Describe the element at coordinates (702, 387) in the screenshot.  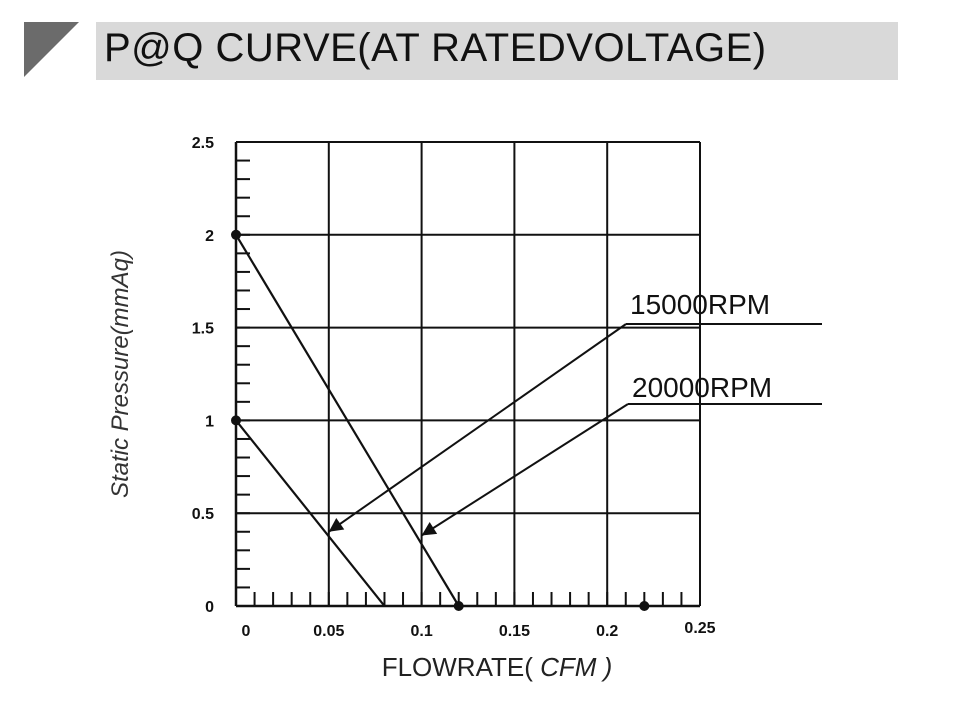
I see `series-label: 20000RPM` at that location.